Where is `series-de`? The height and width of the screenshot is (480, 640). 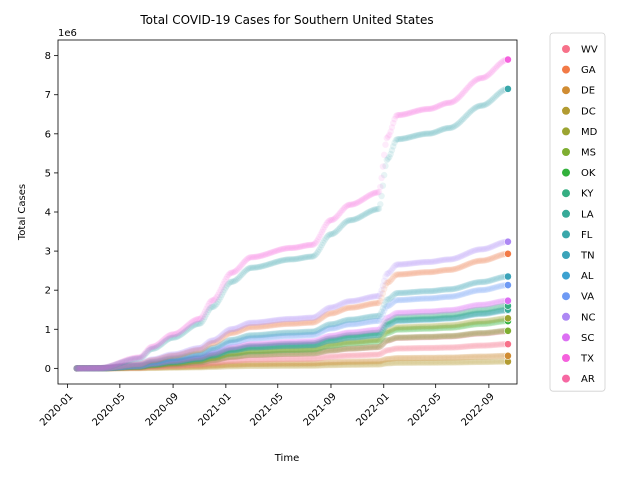
series-de is located at coordinates (292, 361).